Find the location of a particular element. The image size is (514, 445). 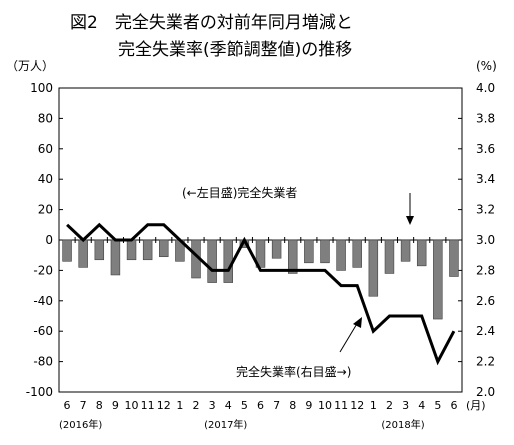

left-tick-label: 0 is located at coordinates (49, 240).